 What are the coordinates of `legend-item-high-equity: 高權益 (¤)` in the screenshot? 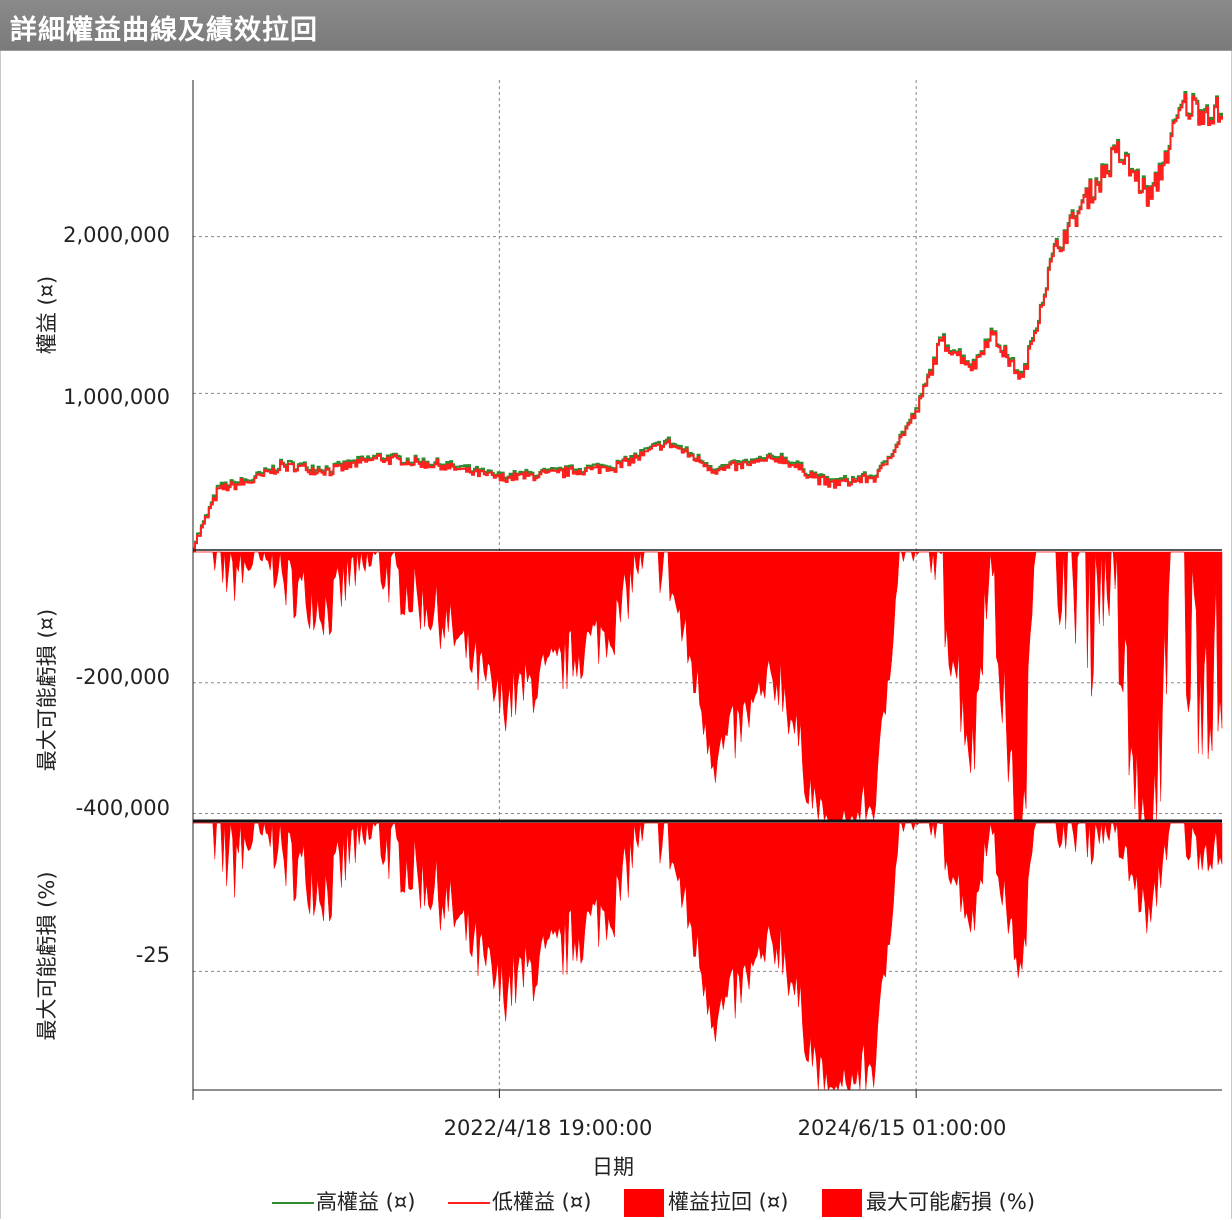 It's located at (343, 1201).